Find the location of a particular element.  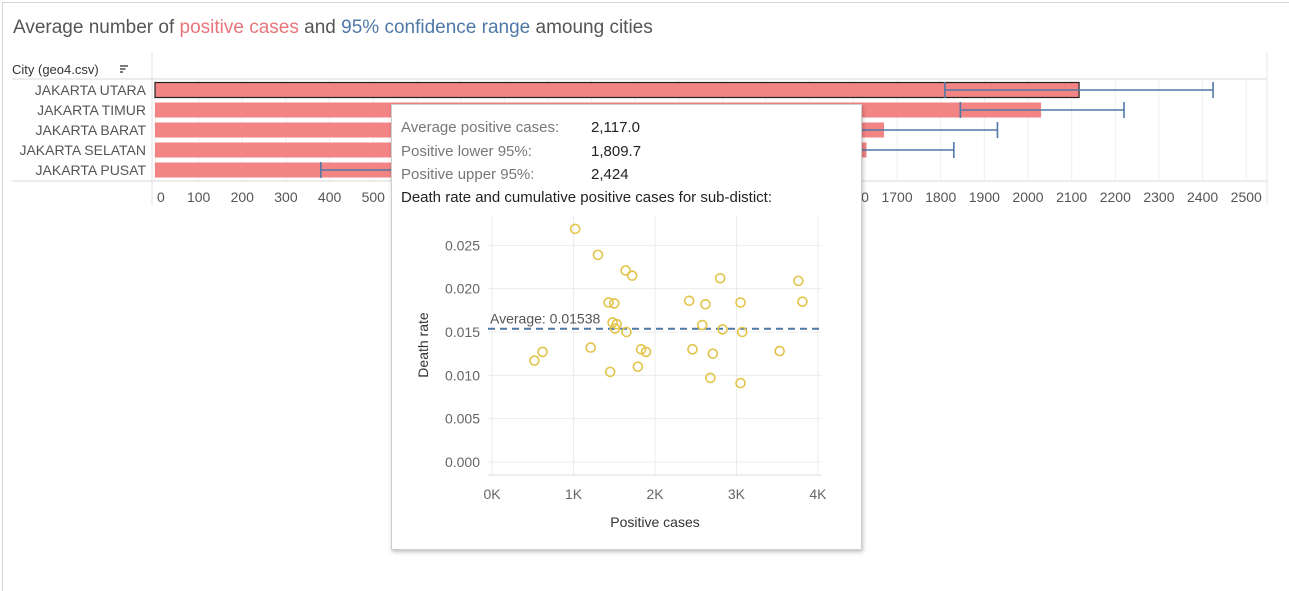

y-tick-label: 0.025 is located at coordinates (462, 245).